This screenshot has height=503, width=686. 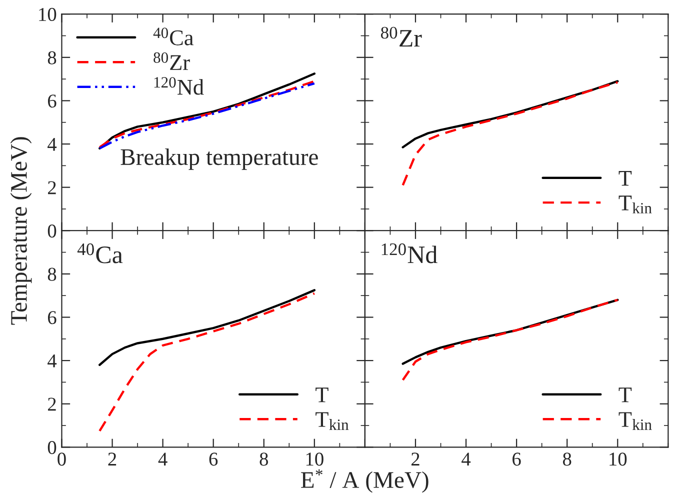 What do you see at coordinates (100, 253) in the screenshot?
I see `annotation: $^{40}$Ca` at bounding box center [100, 253].